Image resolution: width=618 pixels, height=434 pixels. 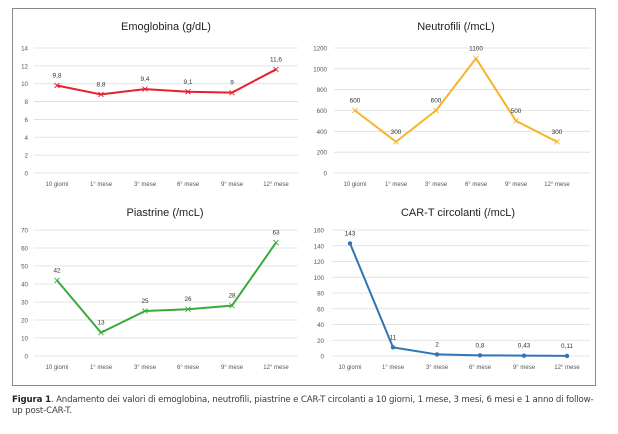 I want to click on y-tick-label: 140, so click(x=319, y=246).